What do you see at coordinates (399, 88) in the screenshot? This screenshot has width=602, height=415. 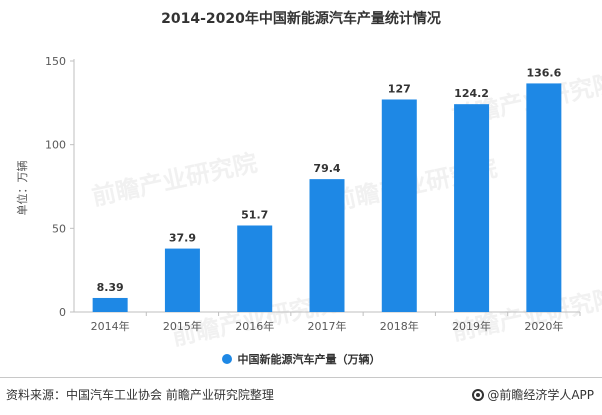 I see `bar-value-label: 127` at bounding box center [399, 88].